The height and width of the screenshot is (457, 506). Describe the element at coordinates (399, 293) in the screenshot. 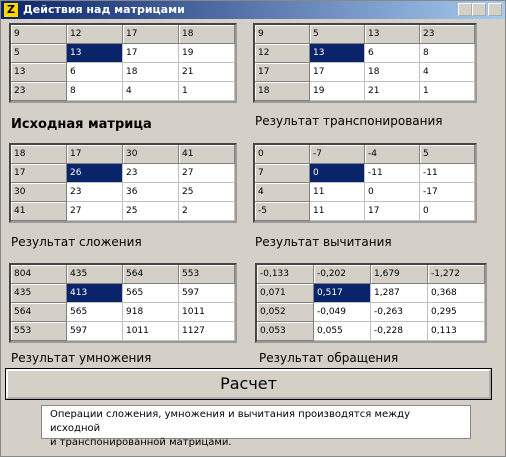

I see `grid-cell: 1,287` at that location.